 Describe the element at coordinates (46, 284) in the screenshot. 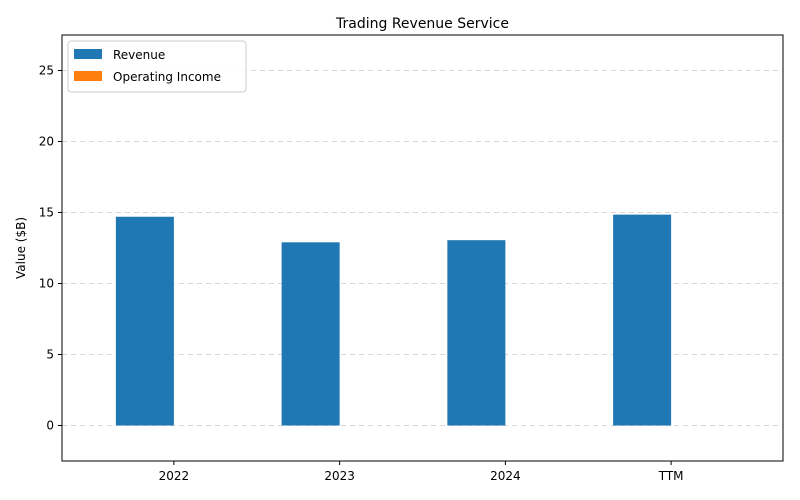

I see `y-tick-label: 10` at that location.